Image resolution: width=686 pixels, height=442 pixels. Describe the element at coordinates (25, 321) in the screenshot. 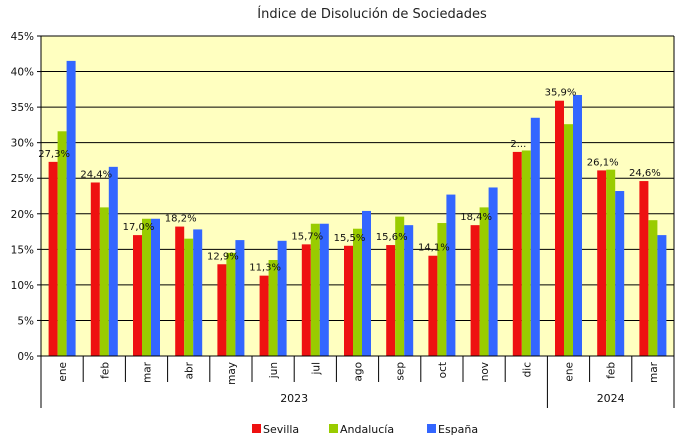

I see `y-tick-label: 5%` at that location.